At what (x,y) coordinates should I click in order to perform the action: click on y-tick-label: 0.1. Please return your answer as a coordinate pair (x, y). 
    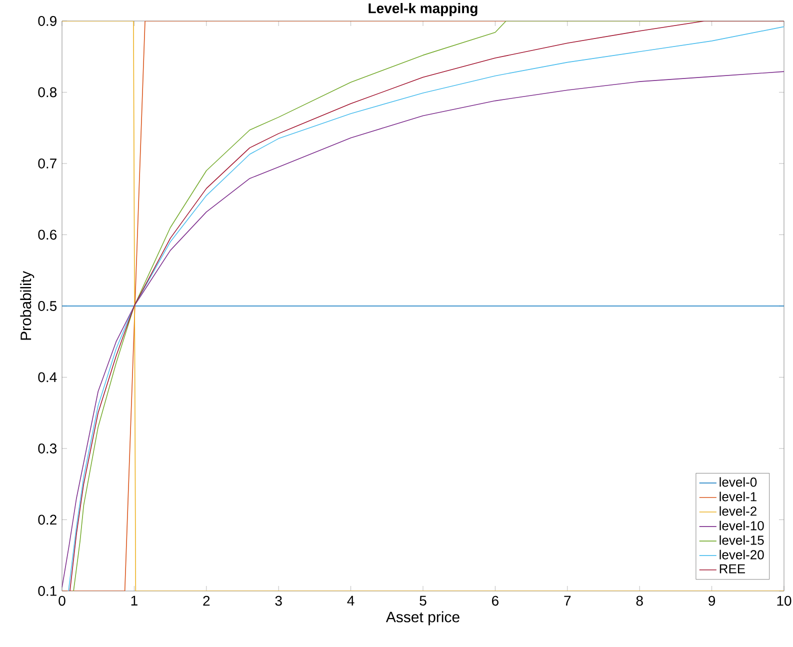
    Looking at the image, I should click on (47, 591).